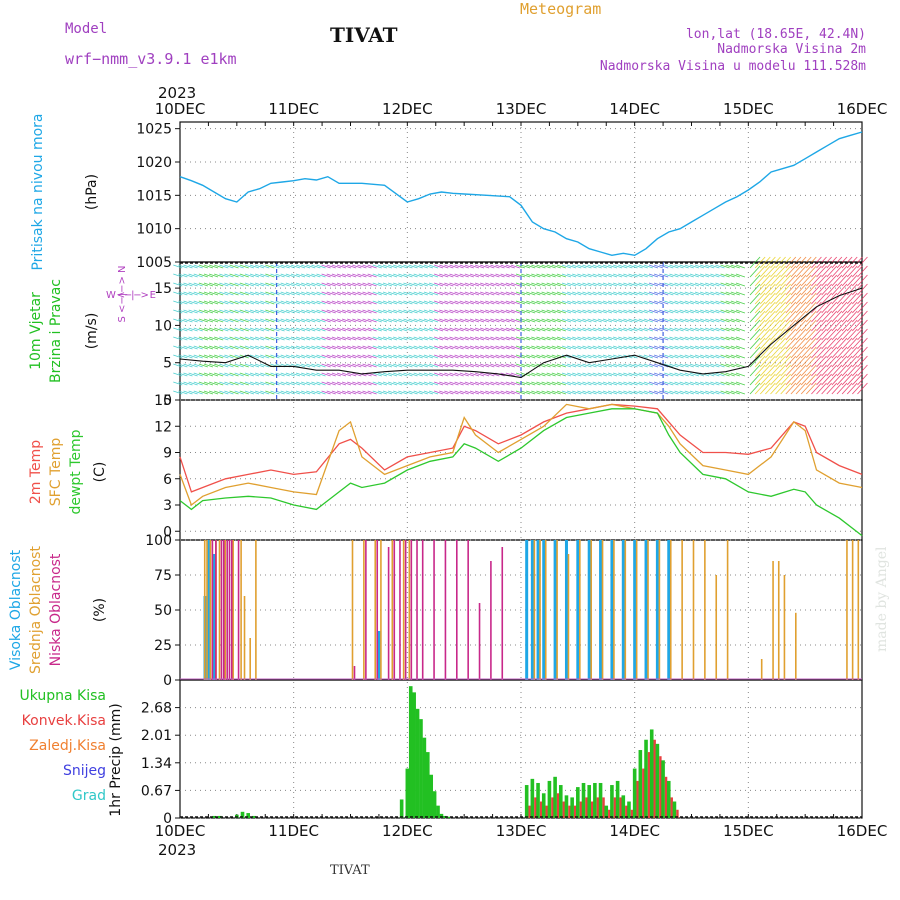  I want to click on precip-total-bar, so click(566, 806).